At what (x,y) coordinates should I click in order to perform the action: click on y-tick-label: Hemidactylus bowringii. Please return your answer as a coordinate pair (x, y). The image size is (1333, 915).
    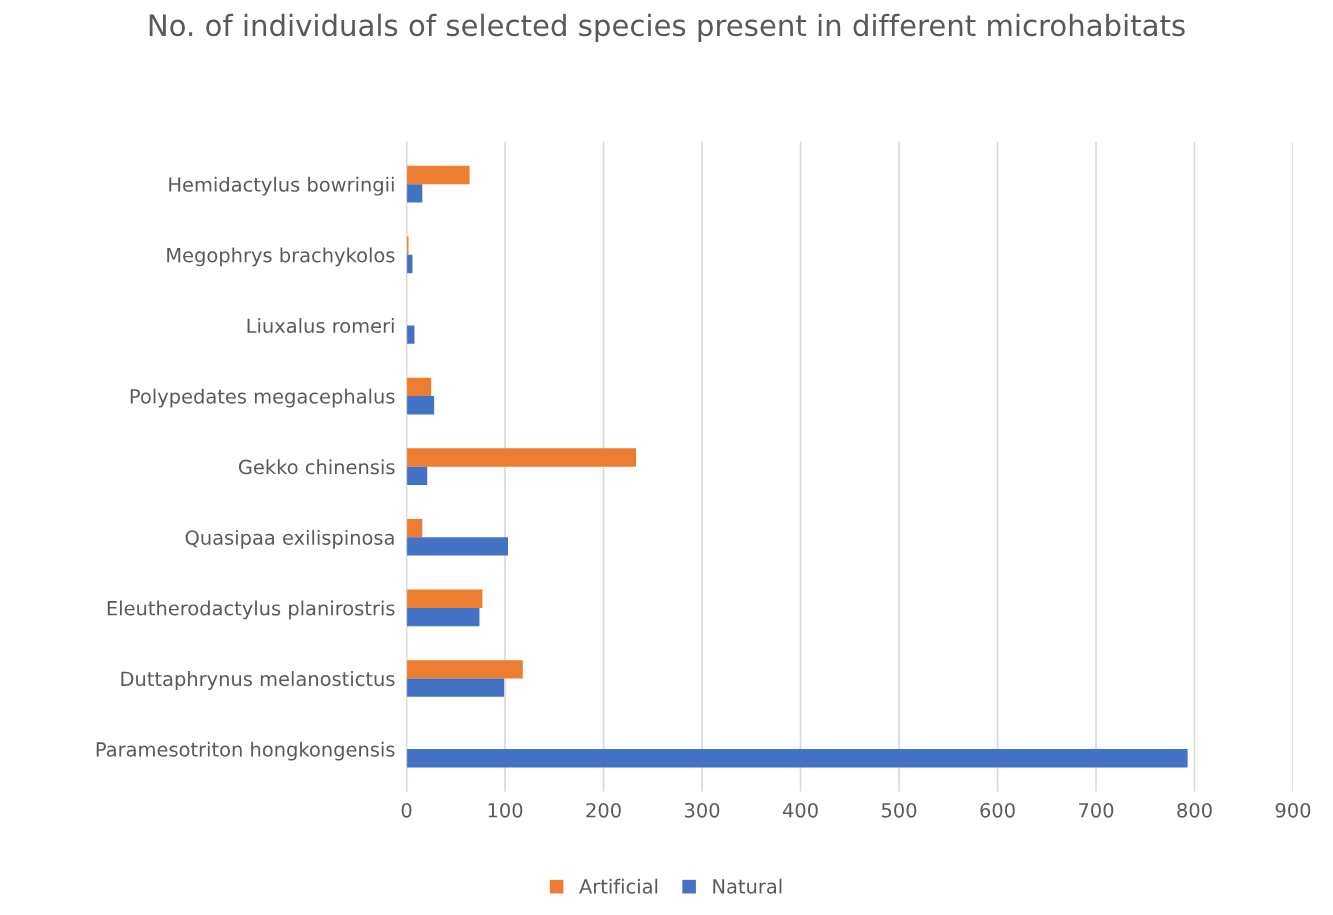
    Looking at the image, I should click on (281, 186).